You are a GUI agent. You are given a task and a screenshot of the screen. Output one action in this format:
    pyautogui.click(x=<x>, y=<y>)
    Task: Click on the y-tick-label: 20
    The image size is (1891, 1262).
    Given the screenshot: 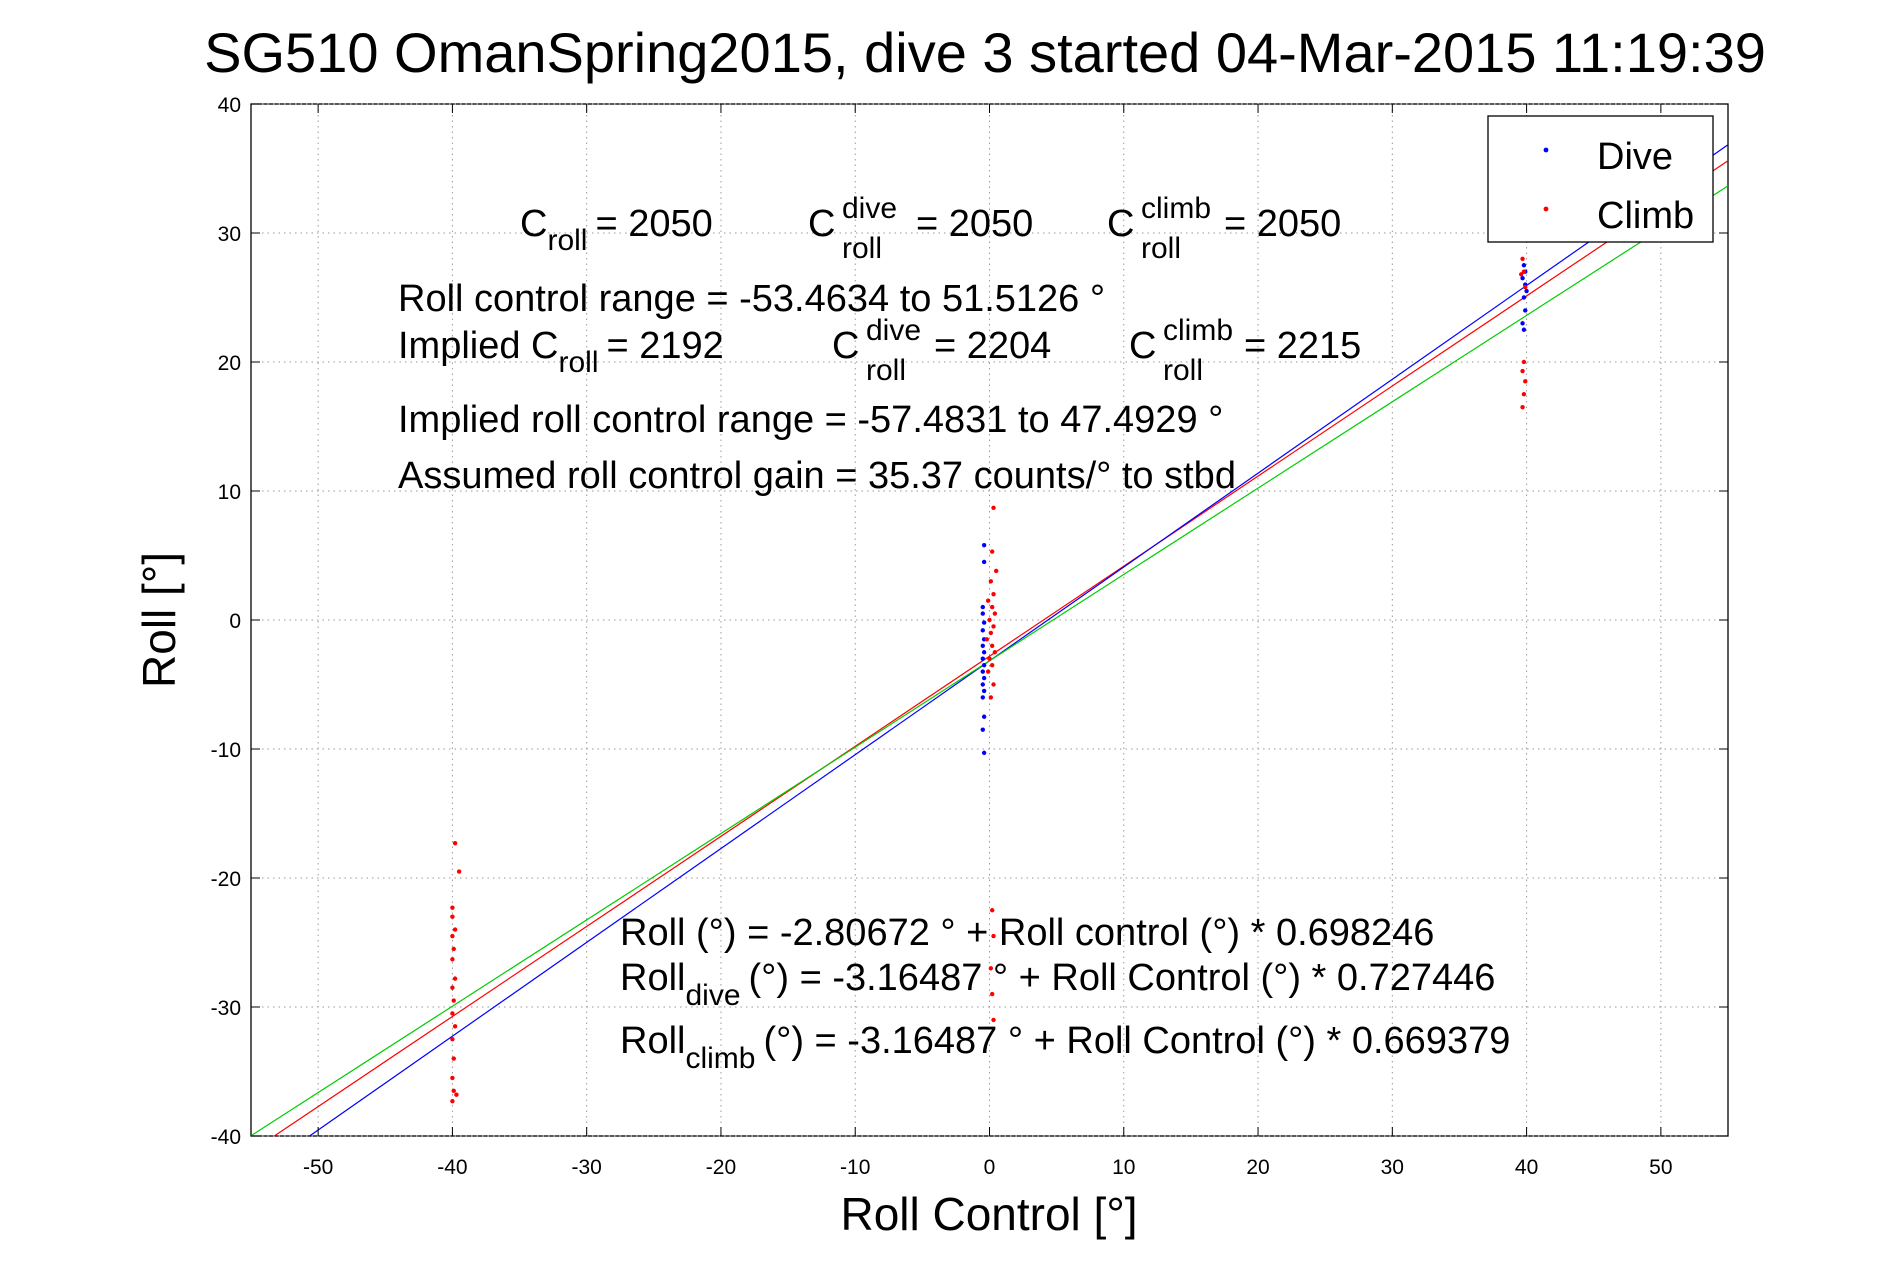 What is the action you would take?
    pyautogui.click(x=229, y=363)
    